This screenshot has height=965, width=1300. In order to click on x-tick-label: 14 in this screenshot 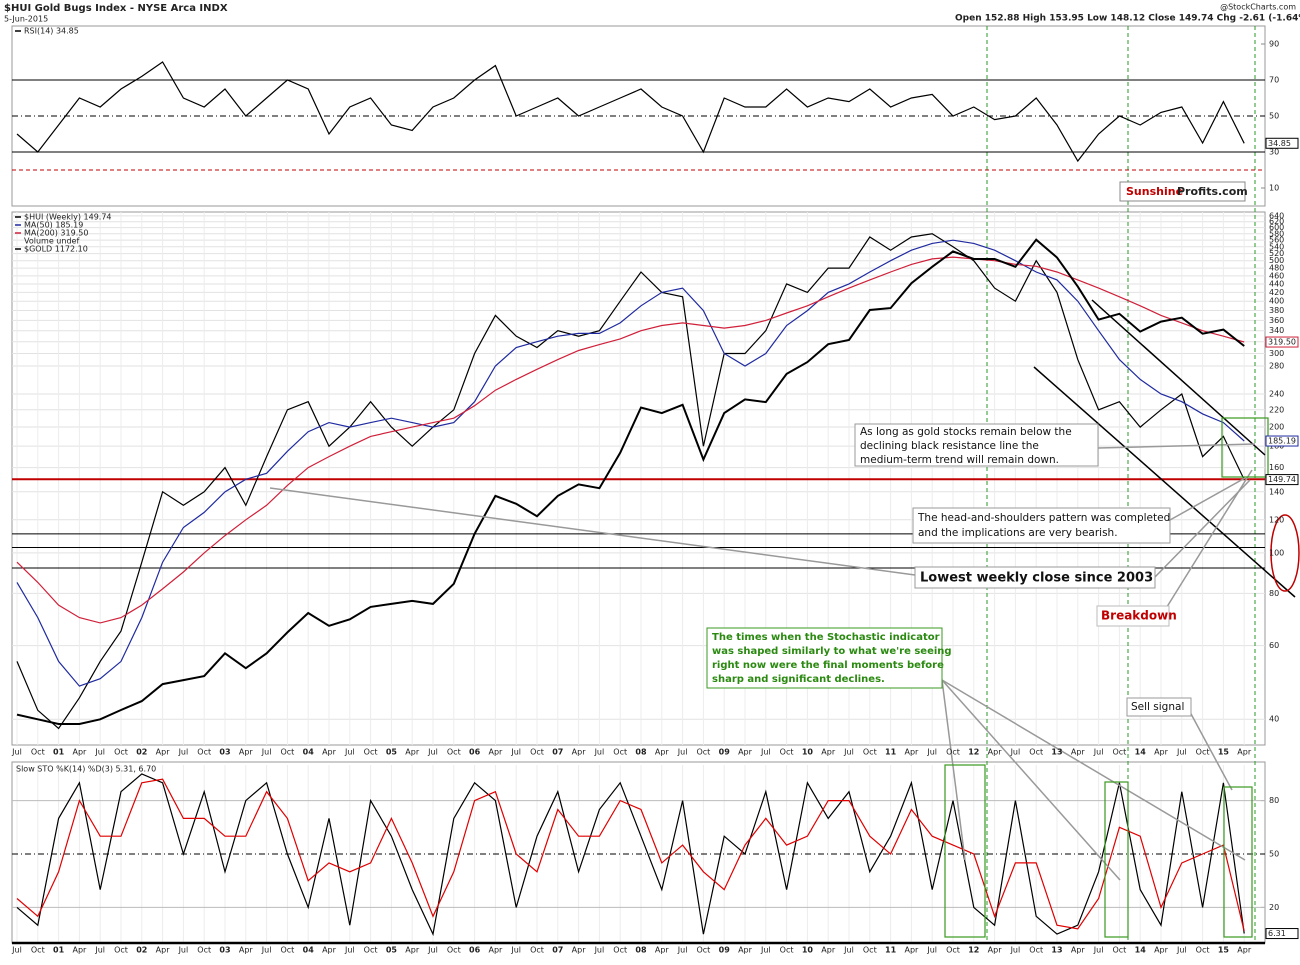, I will do `click(1141, 950)`.